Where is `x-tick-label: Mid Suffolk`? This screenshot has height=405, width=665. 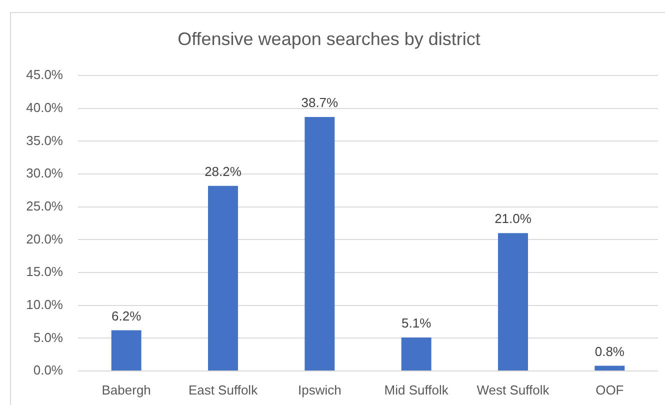
x-tick-label: Mid Suffolk is located at coordinates (416, 390).